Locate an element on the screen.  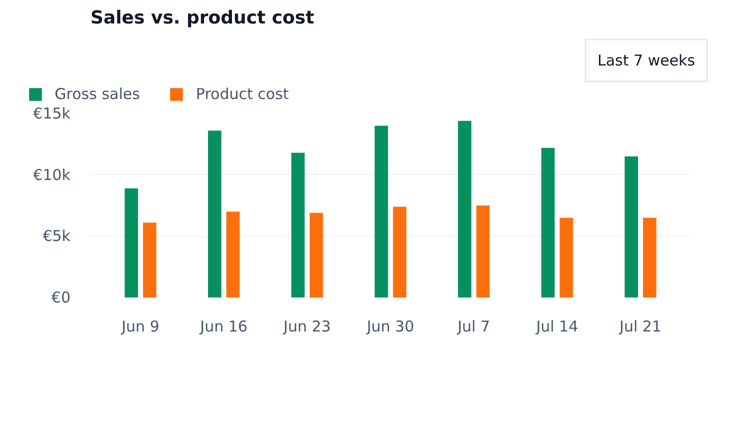
x-tick-label: Jun 16 is located at coordinates (223, 327).